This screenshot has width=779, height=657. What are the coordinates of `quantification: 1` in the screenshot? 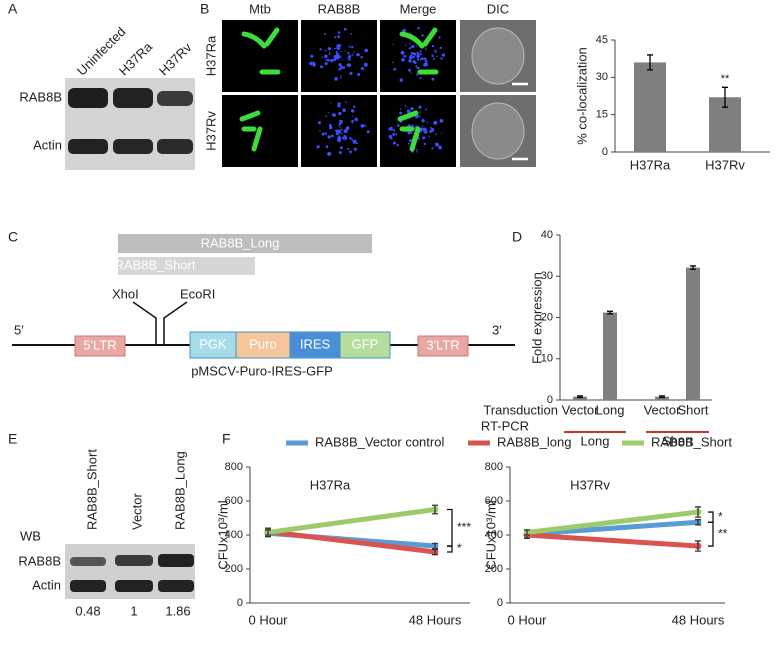 It's located at (133, 610).